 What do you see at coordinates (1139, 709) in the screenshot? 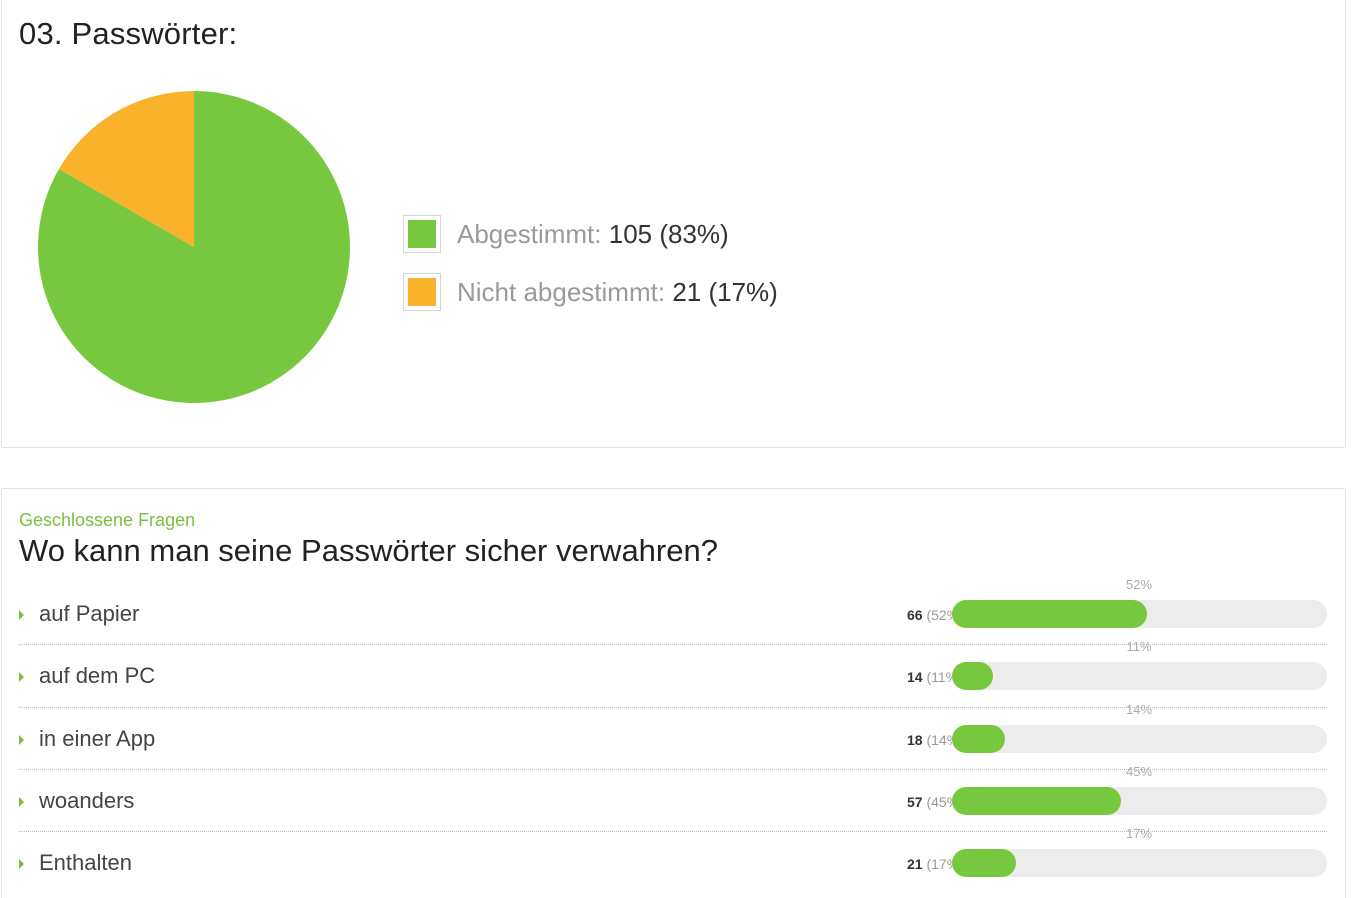
I see `answer-percent-label: 14%` at bounding box center [1139, 709].